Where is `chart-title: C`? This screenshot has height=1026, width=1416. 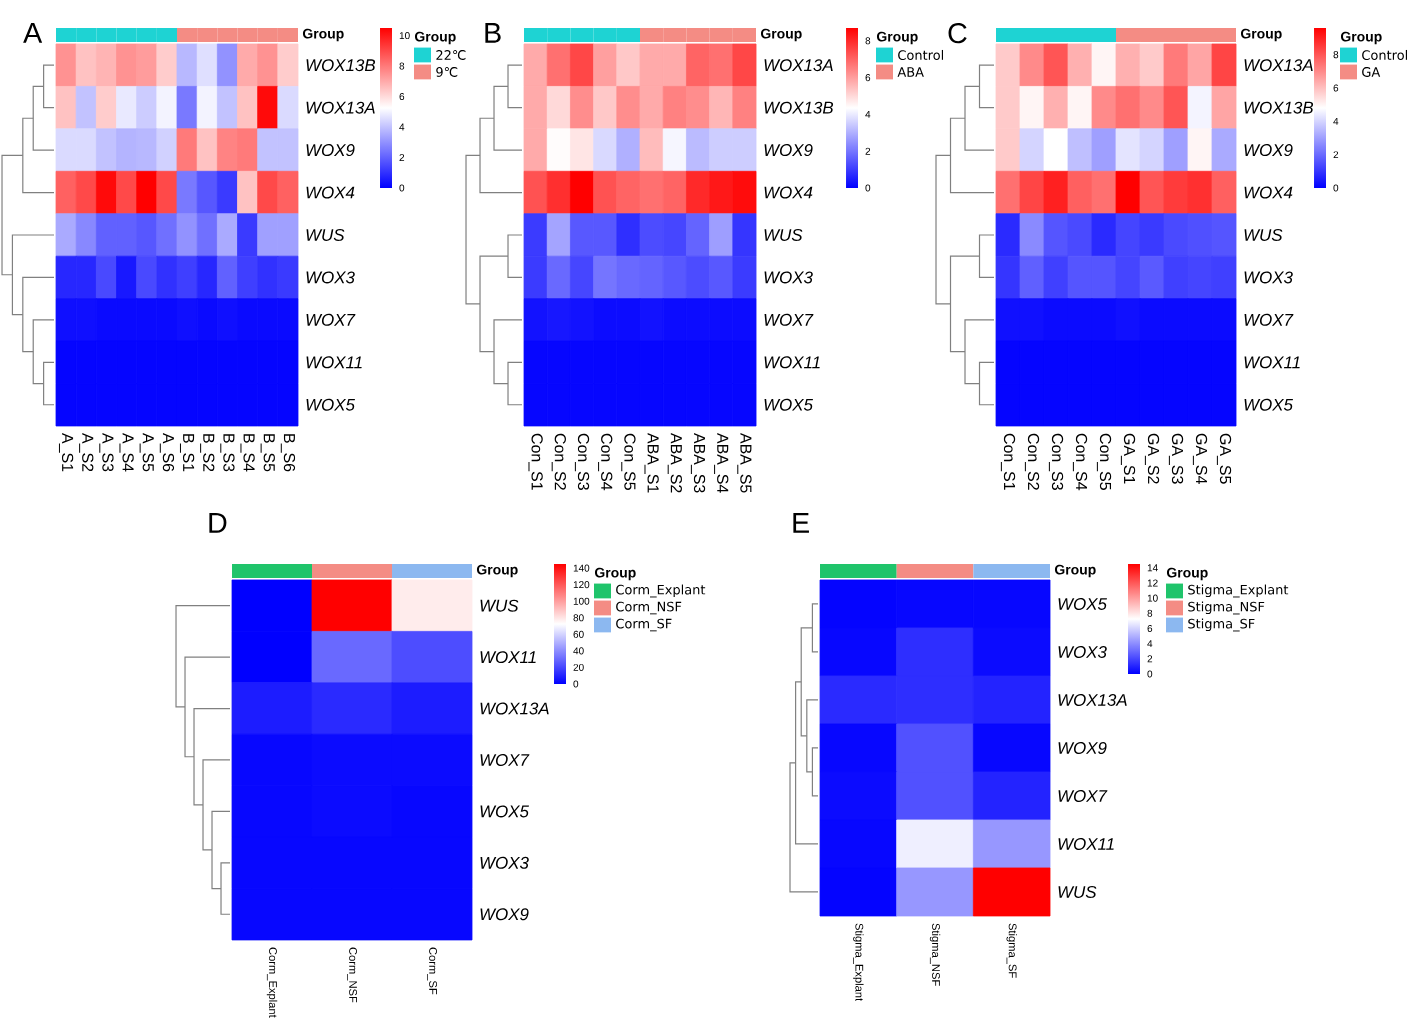
chart-title: C is located at coordinates (957, 33).